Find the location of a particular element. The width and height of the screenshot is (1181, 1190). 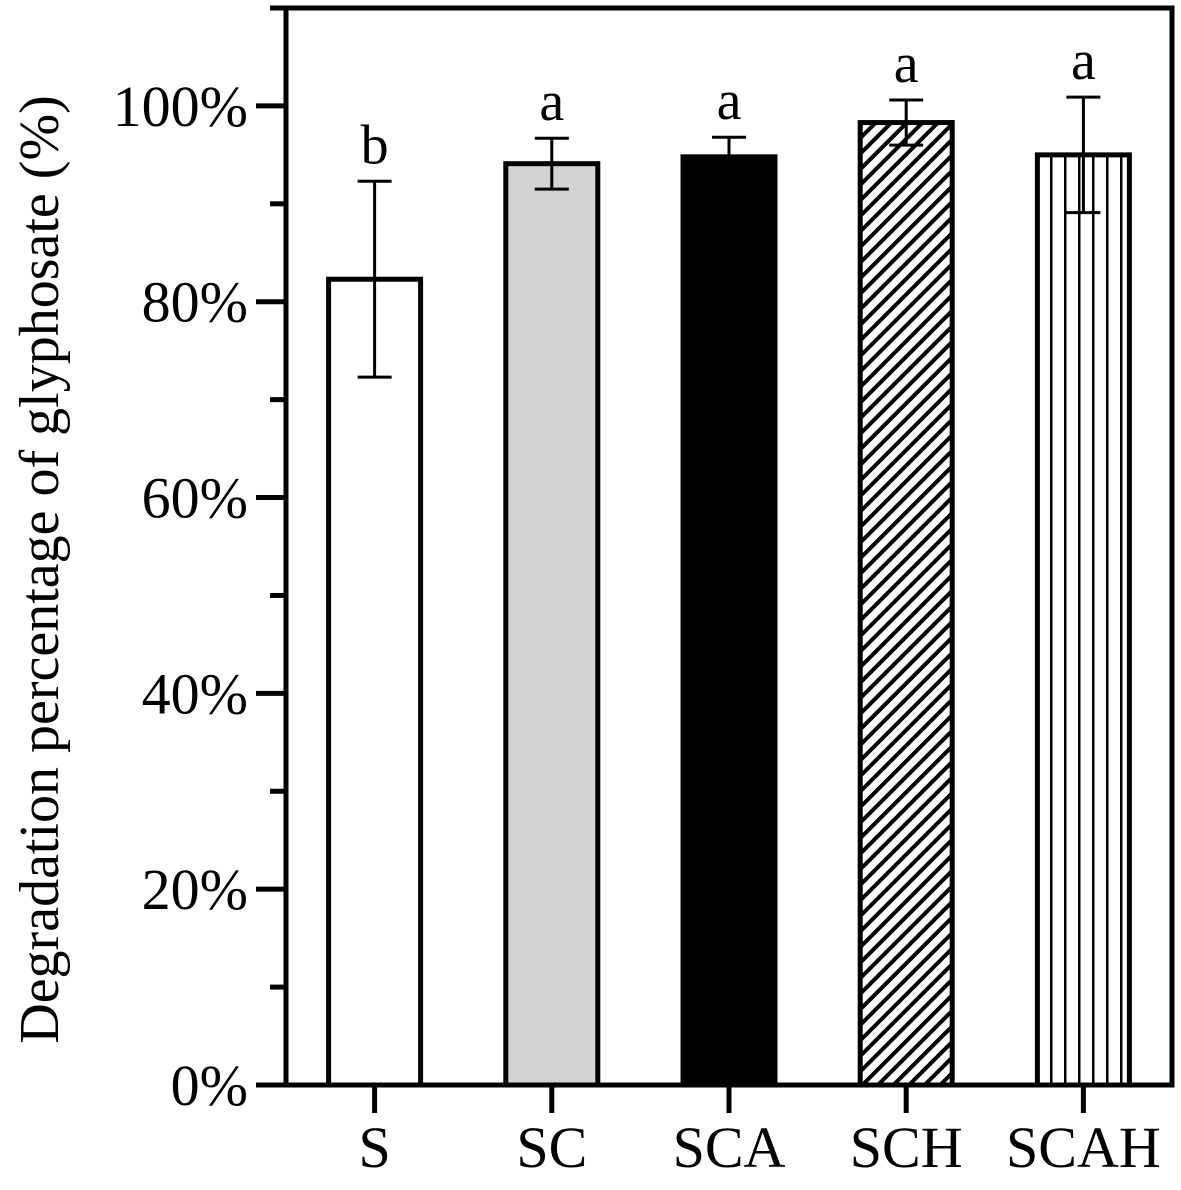

y-tick-label: 60% is located at coordinates (195, 498).